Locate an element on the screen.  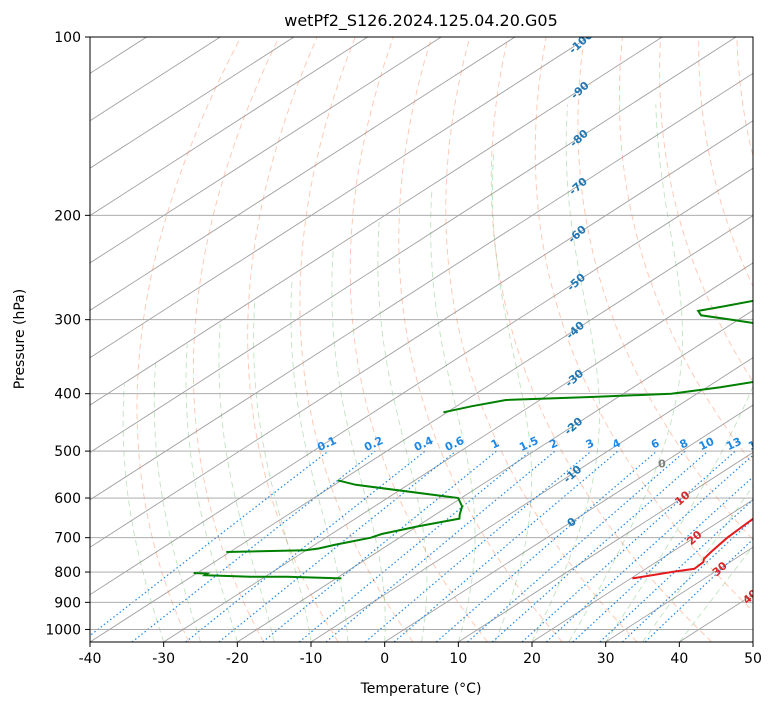
dry-adiabat-label: 10 is located at coordinates (682, 498).